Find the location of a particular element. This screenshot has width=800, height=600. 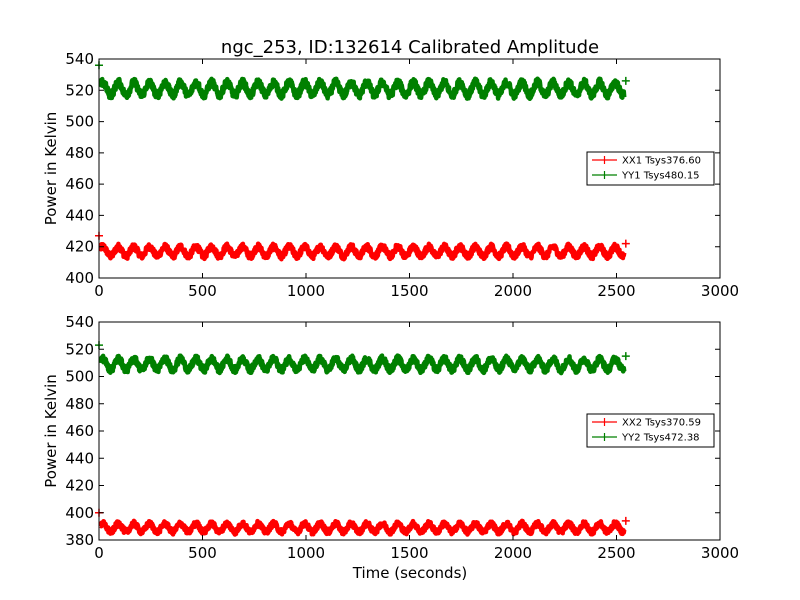

legend-label: XX1 Tsys376.60 is located at coordinates (661, 161).